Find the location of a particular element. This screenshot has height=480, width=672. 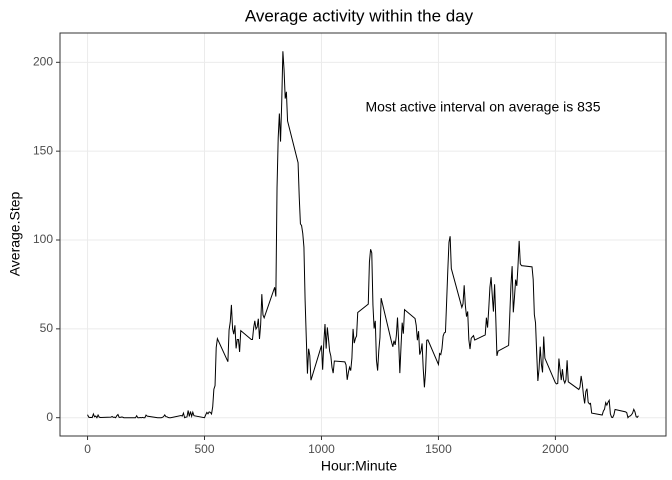

x-tick-label: 2000 is located at coordinates (555, 449).